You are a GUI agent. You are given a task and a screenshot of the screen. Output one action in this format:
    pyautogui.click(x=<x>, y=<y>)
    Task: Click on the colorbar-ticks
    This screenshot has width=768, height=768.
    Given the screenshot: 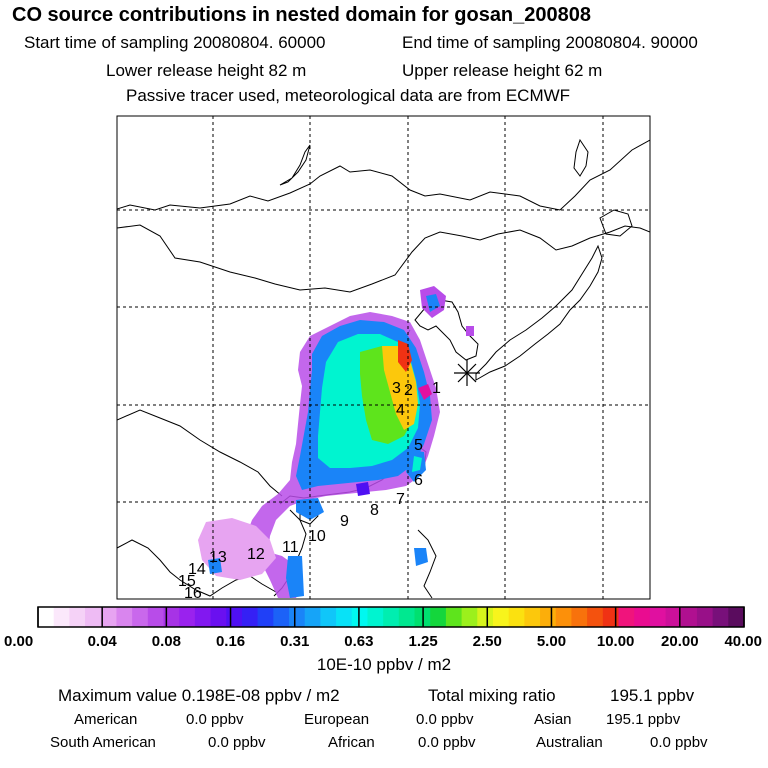 What is the action you would take?
    pyautogui.click(x=391, y=617)
    